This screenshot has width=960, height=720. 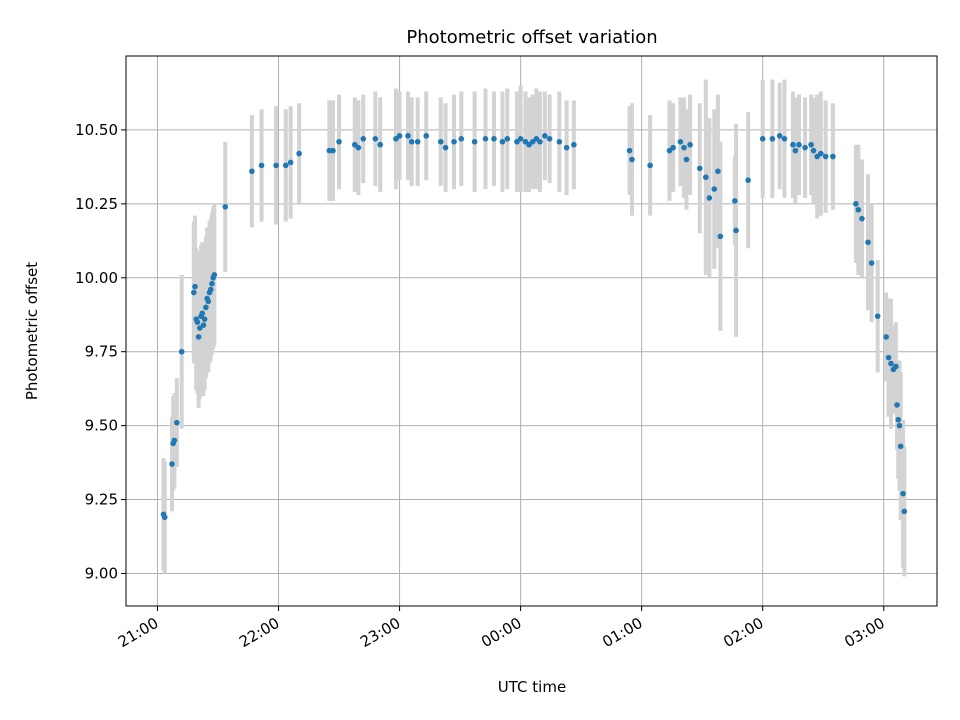 I want to click on y-axis-label: Photometric offset, so click(x=32, y=331).